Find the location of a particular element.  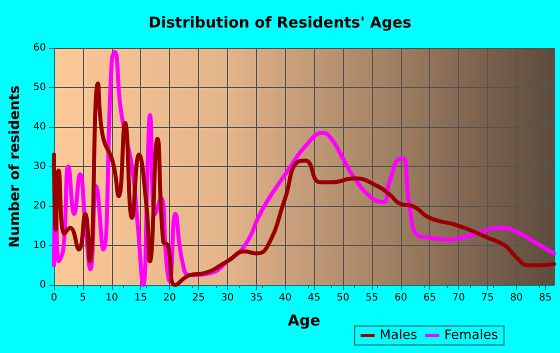

x-tick-label: 35 is located at coordinates (256, 298).